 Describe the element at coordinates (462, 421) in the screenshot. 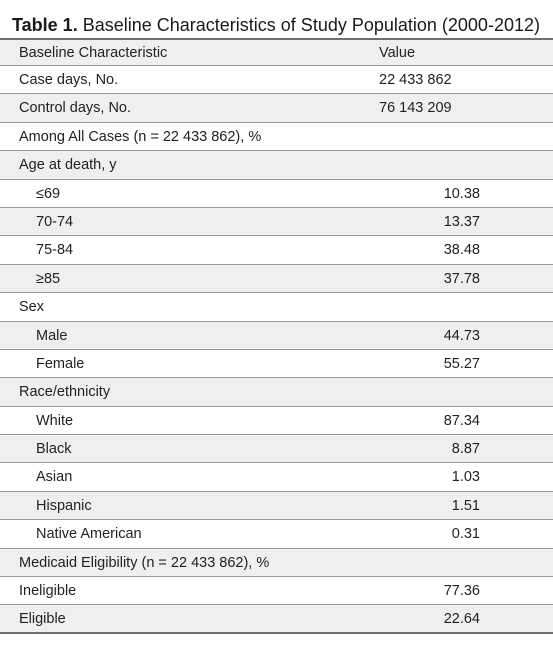

I see `row-value: 87.34` at that location.